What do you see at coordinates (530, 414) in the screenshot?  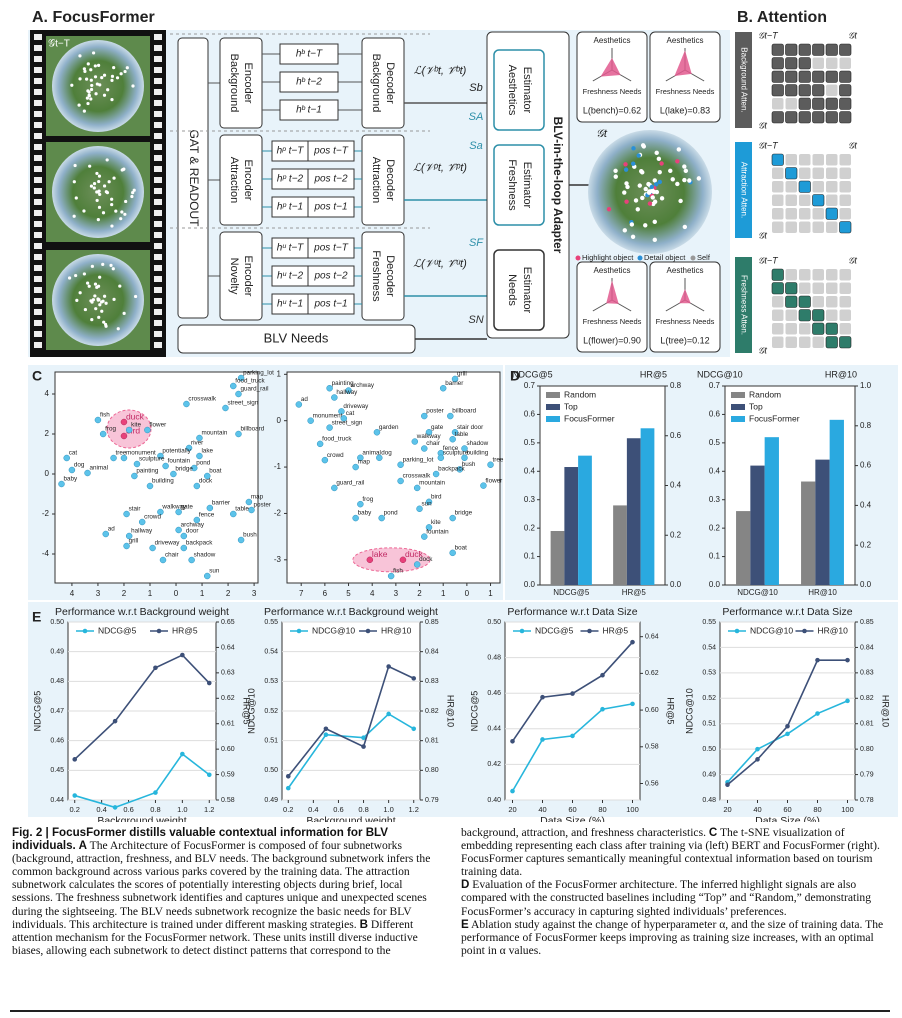 I see `y-tick-label: 0.6` at bounding box center [530, 414].